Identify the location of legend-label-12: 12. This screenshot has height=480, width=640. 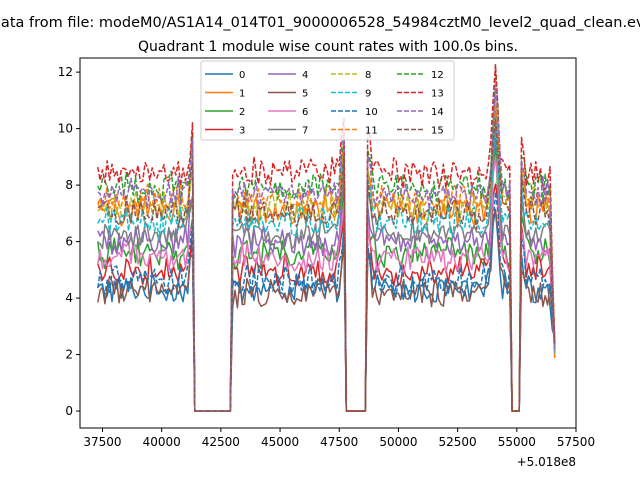
(437, 75).